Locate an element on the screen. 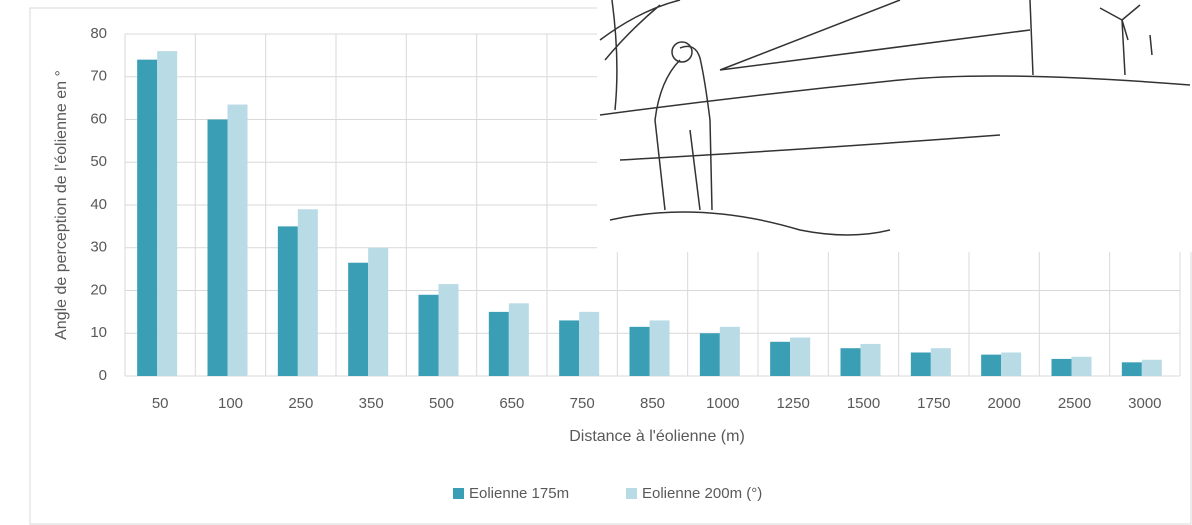 The height and width of the screenshot is (525, 1192). x-tick-label: 1750 is located at coordinates (933, 403).